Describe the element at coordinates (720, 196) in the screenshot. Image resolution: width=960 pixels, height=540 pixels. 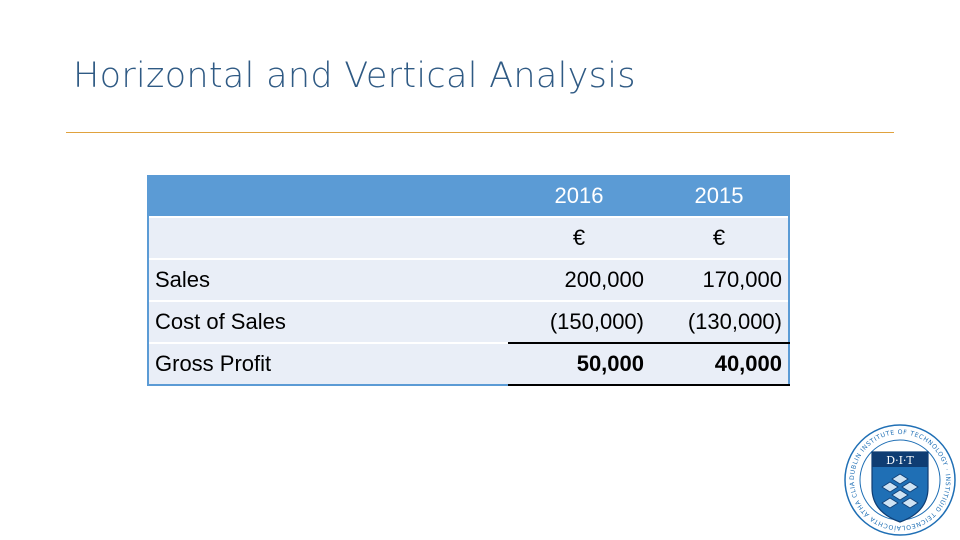
I see `header-2015: 2015` at that location.